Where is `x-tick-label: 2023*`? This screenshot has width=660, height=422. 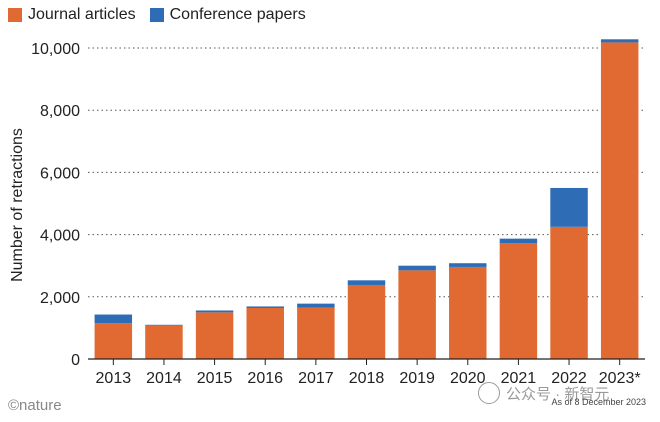 x-tick-label: 2023* is located at coordinates (620, 378).